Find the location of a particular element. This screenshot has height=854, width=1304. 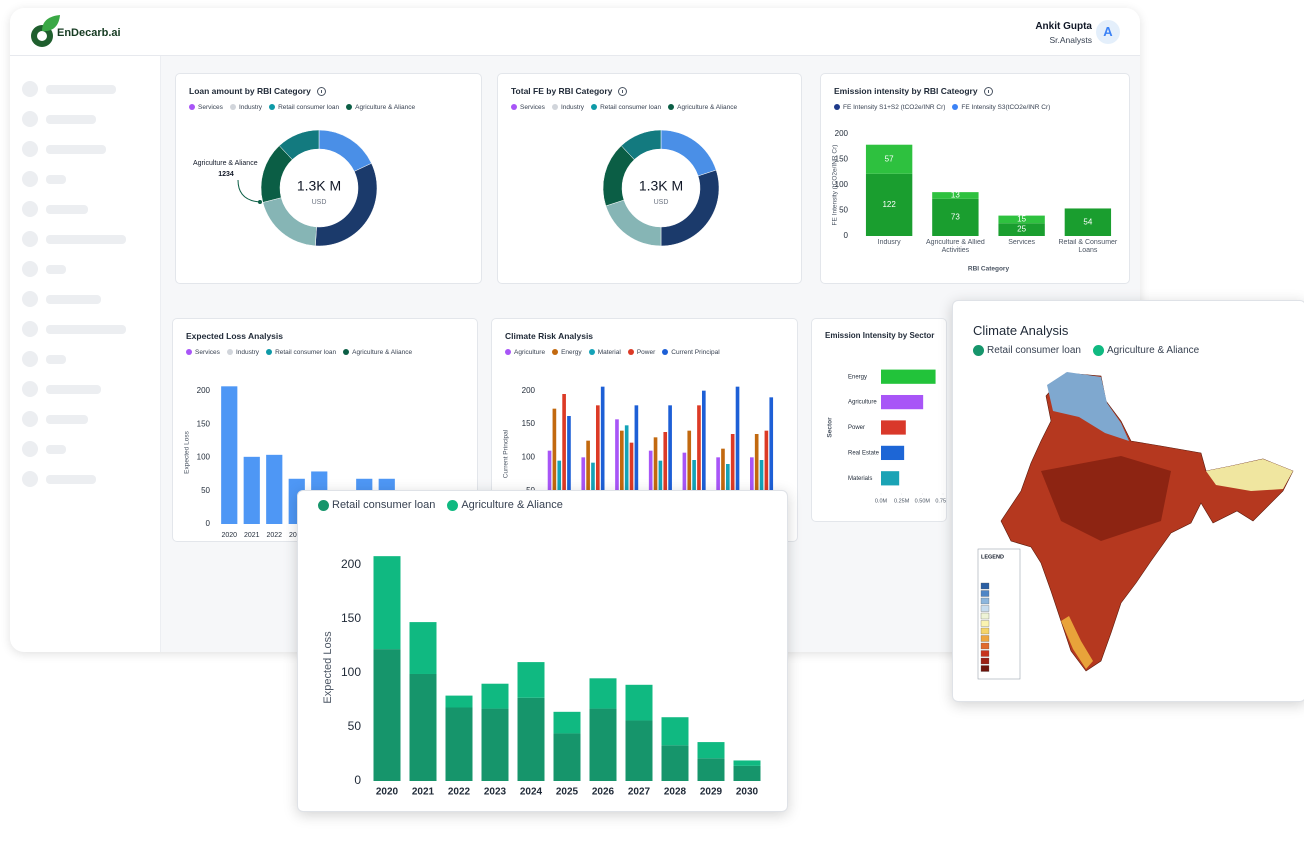

card-title-text: Loan amount by RBI Category is located at coordinates (250, 91).